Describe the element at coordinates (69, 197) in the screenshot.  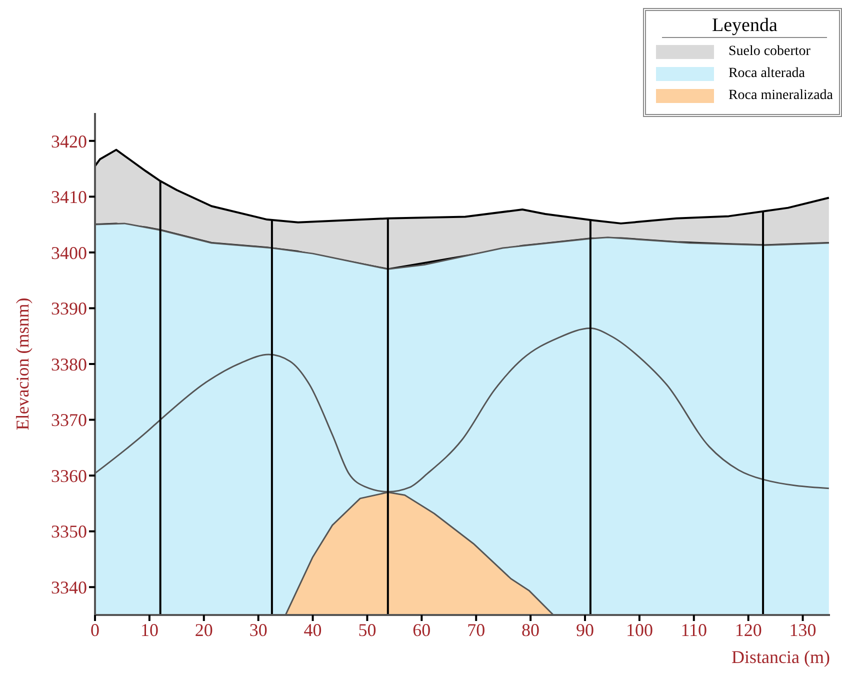
I see `y-tick-label: 3410` at that location.